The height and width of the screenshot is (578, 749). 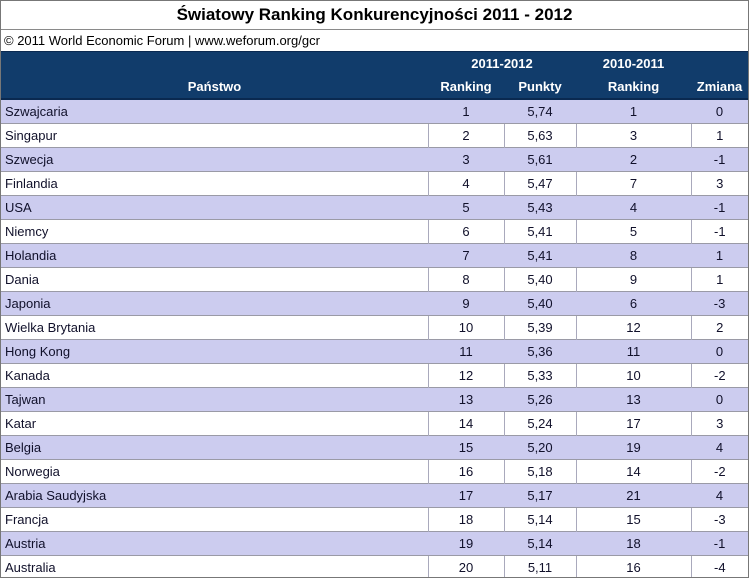 What do you see at coordinates (214, 135) in the screenshot?
I see `country-cell: Singapur` at bounding box center [214, 135].